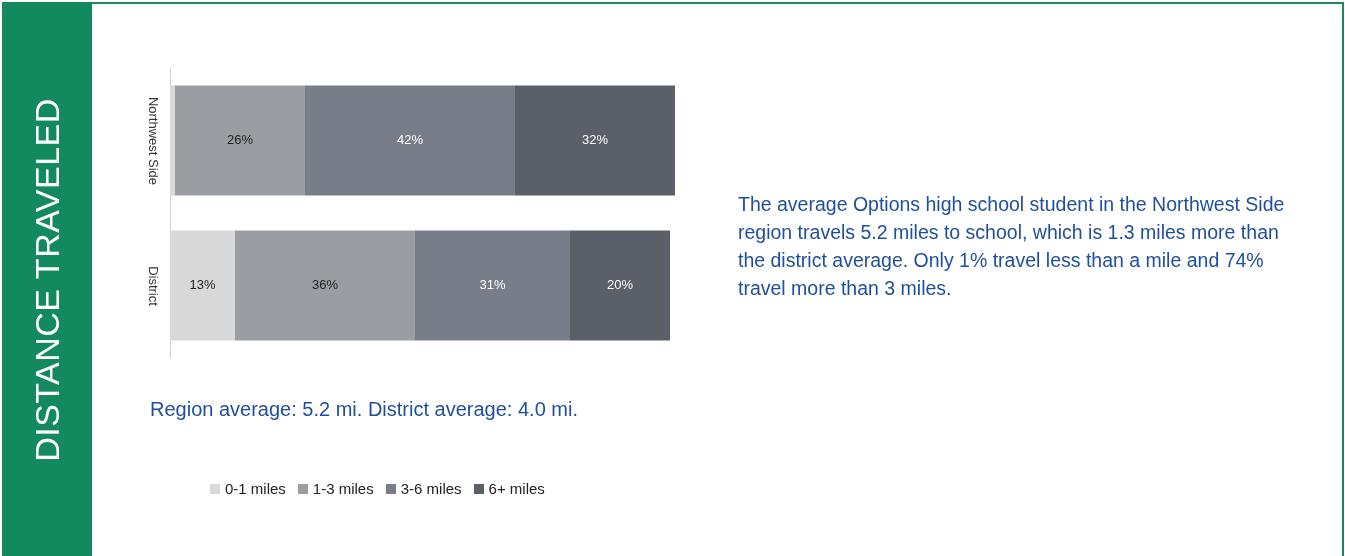 The height and width of the screenshot is (556, 1345). What do you see at coordinates (153, 140) in the screenshot?
I see `y-tick-label: Northwest Side` at bounding box center [153, 140].